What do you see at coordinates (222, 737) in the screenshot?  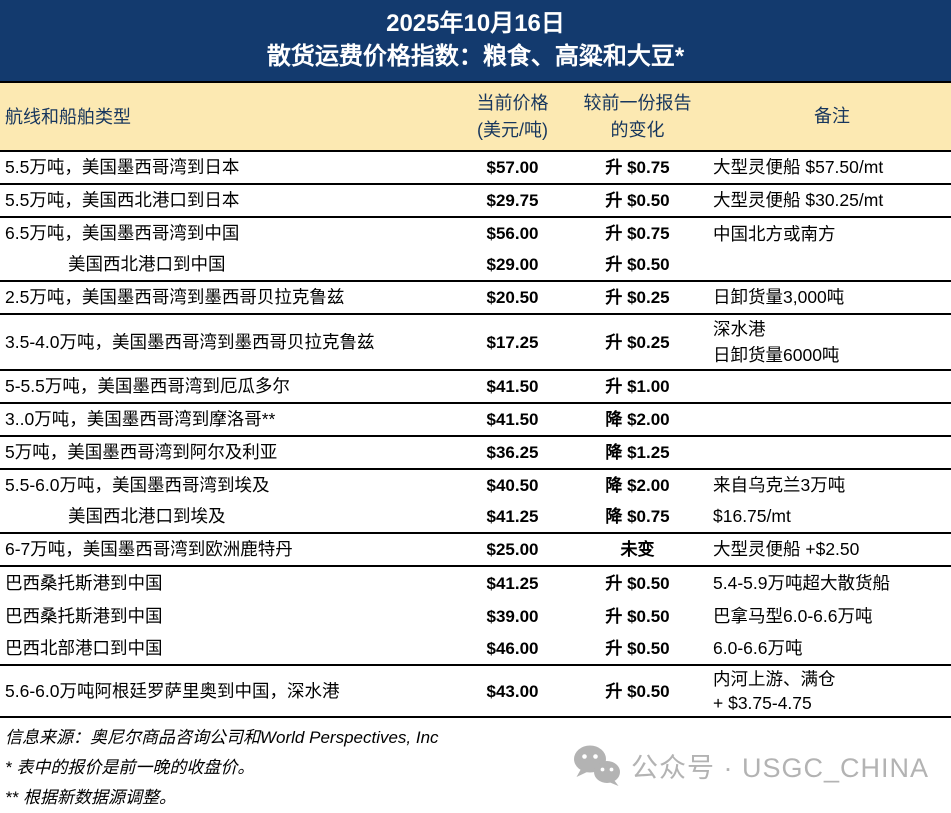 I see `source-note: 信息来源：奥尼尔商品咨询公司和World Perspectives, Inc` at bounding box center [222, 737].